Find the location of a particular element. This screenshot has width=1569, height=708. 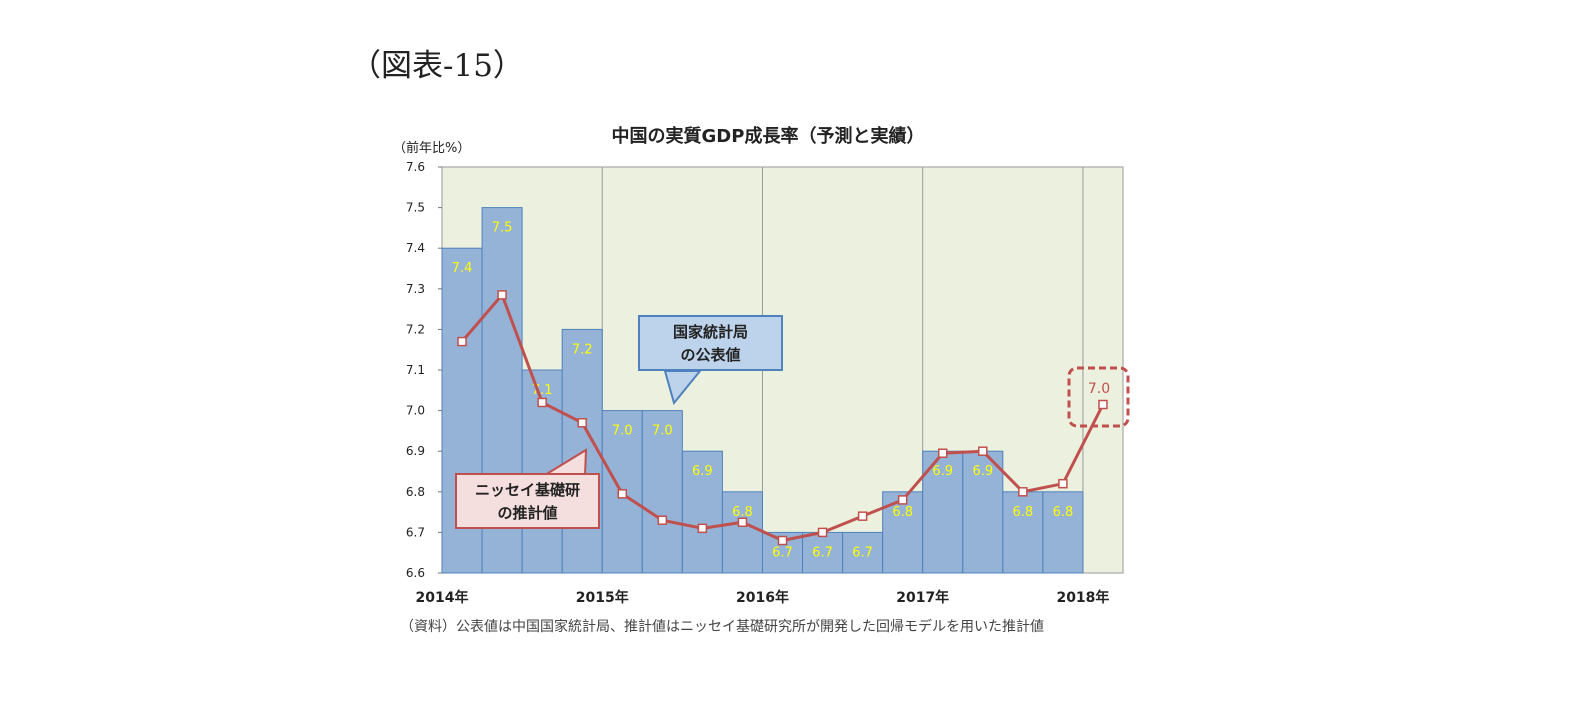

callout-forecast-line1: ニッセイ基礎研 is located at coordinates (527, 490).